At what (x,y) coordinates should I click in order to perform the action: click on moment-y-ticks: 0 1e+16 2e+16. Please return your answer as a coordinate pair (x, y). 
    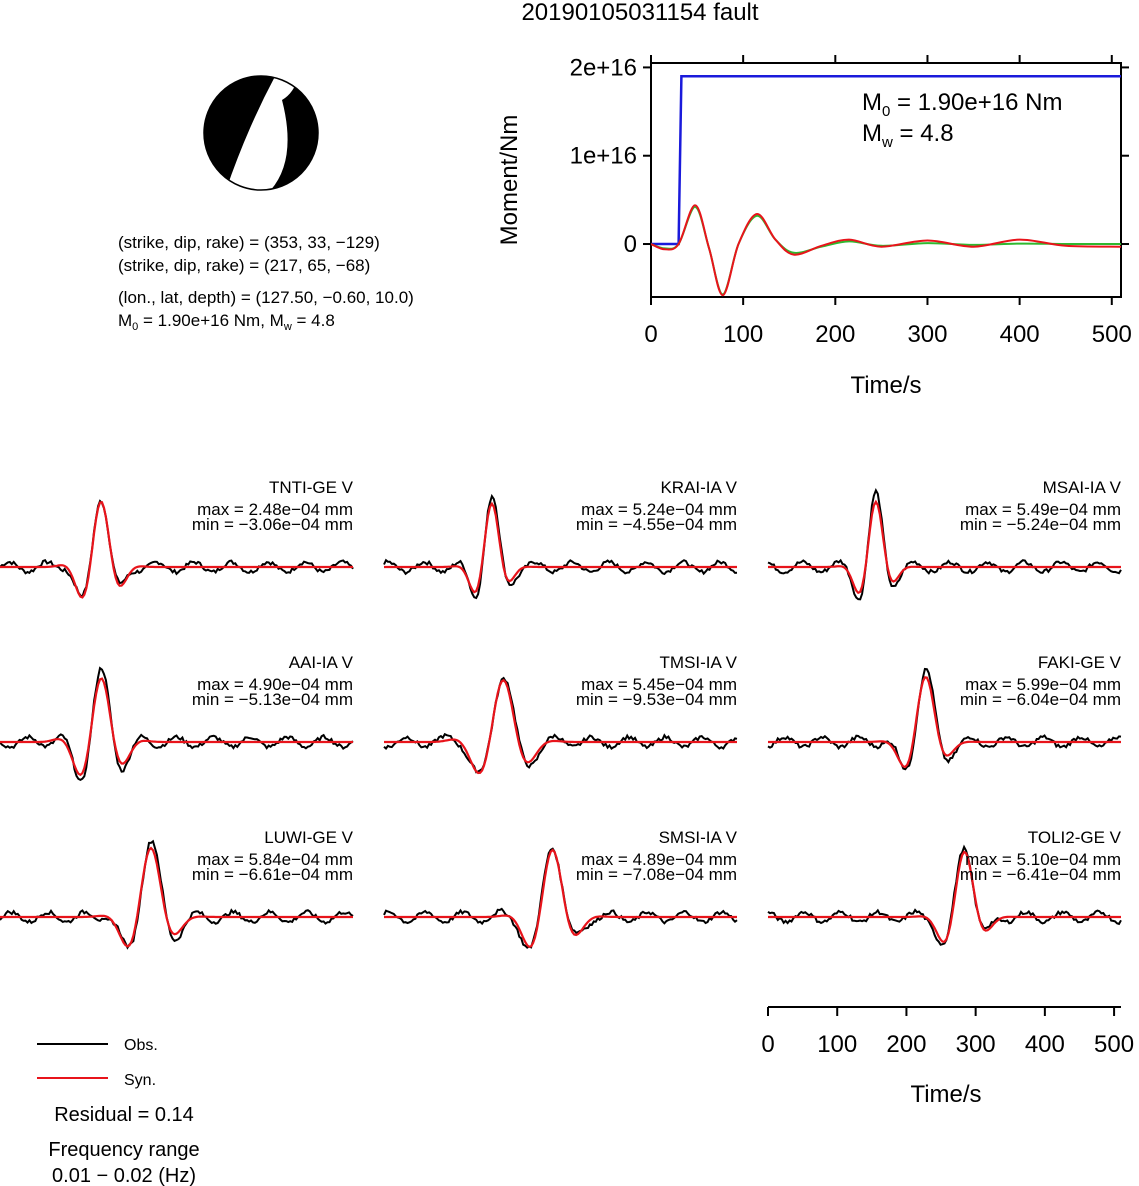
    Looking at the image, I should click on (849, 156).